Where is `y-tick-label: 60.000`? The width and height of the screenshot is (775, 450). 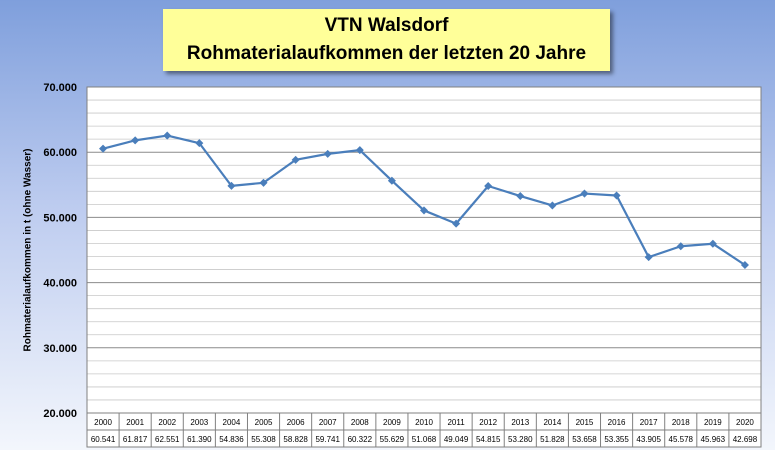
y-tick-label: 60.000 is located at coordinates (60, 153).